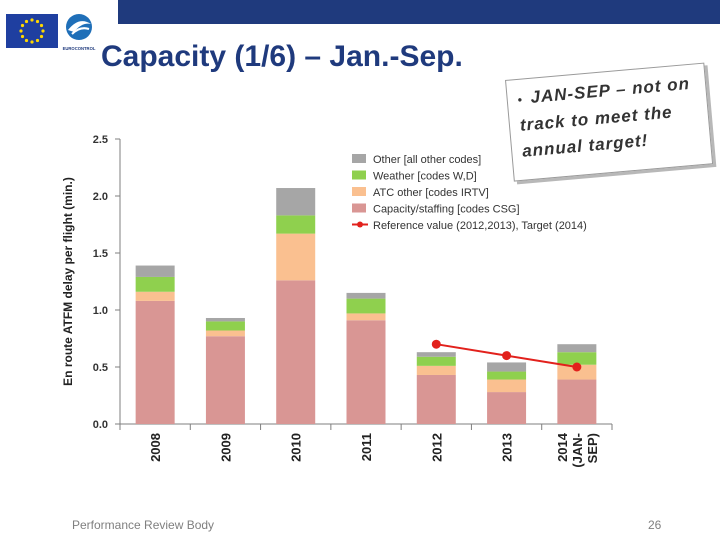 The width and height of the screenshot is (720, 540). What do you see at coordinates (79, 32) in the screenshot?
I see `eurocontrol-logo: EUROCONTROL` at bounding box center [79, 32].